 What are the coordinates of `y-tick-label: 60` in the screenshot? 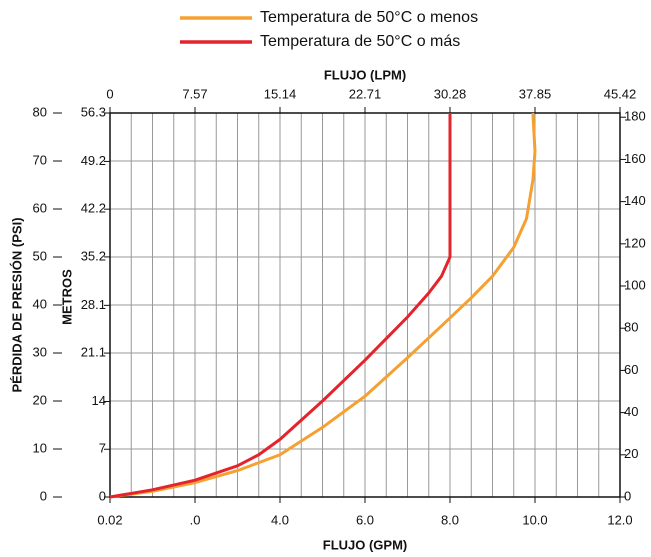 It's located at (40, 207).